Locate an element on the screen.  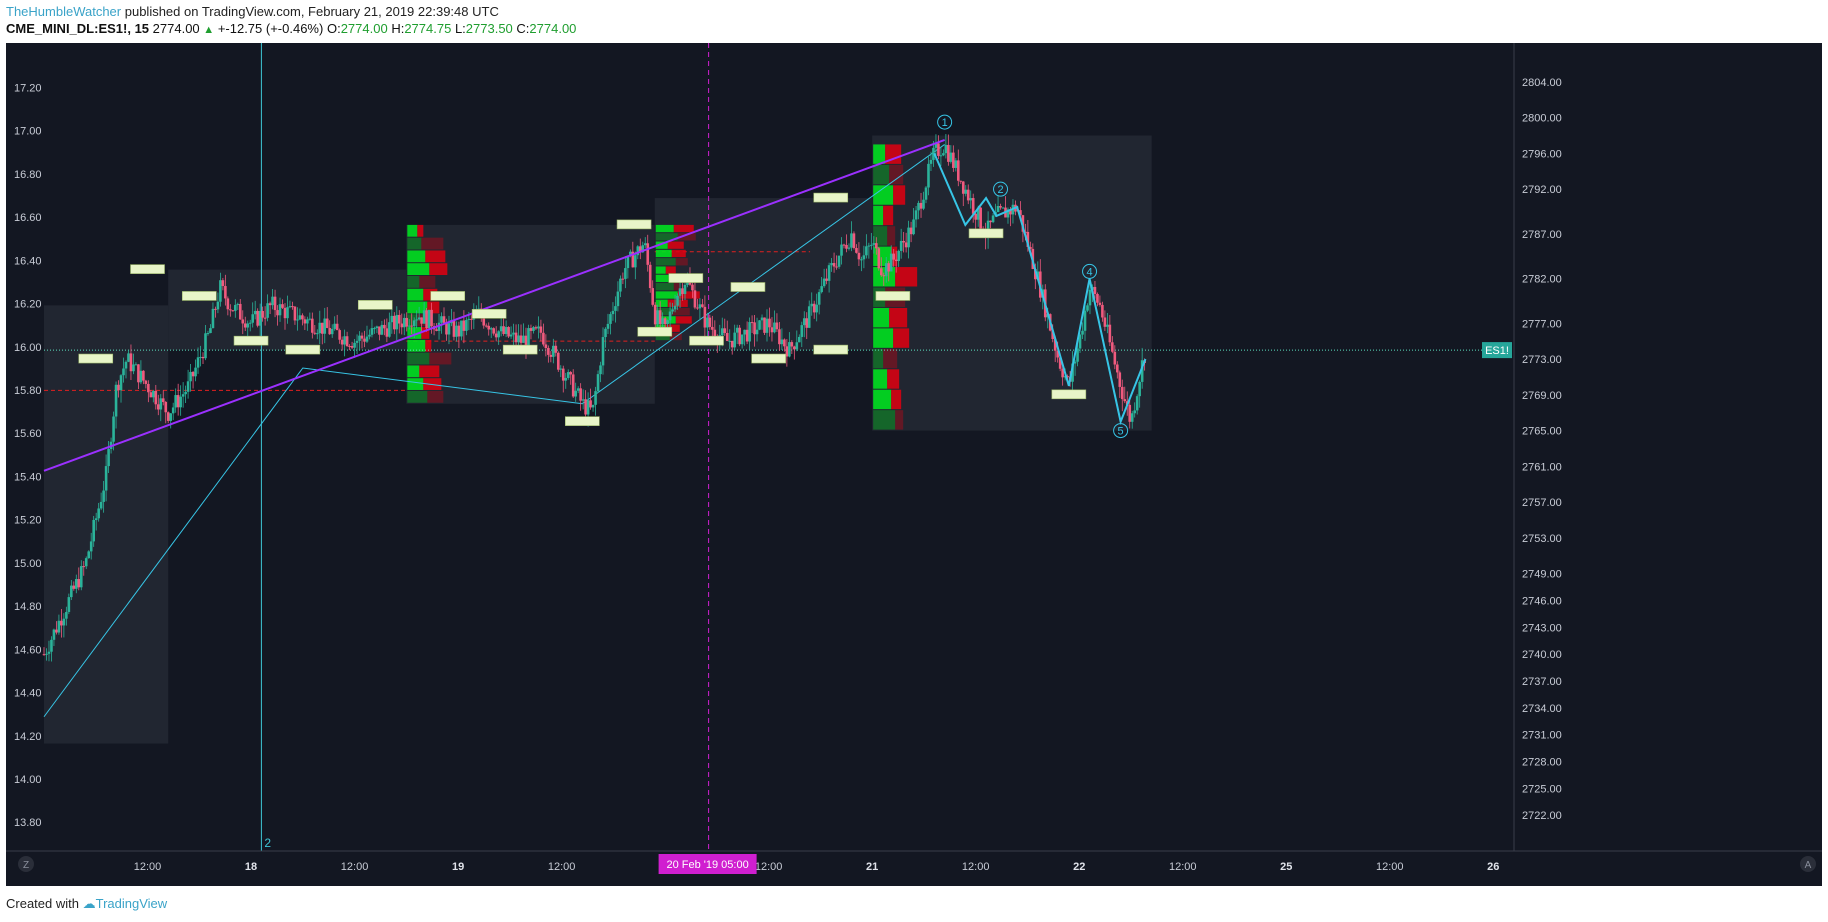
left-axis-tick: 17.00 is located at coordinates (28, 132).